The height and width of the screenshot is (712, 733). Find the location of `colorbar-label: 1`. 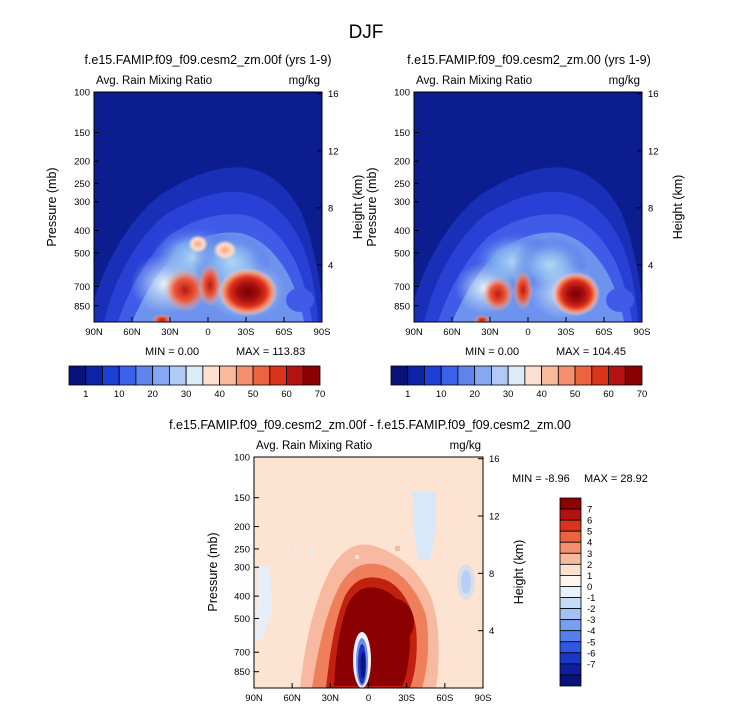

colorbar-label: 1 is located at coordinates (407, 394).